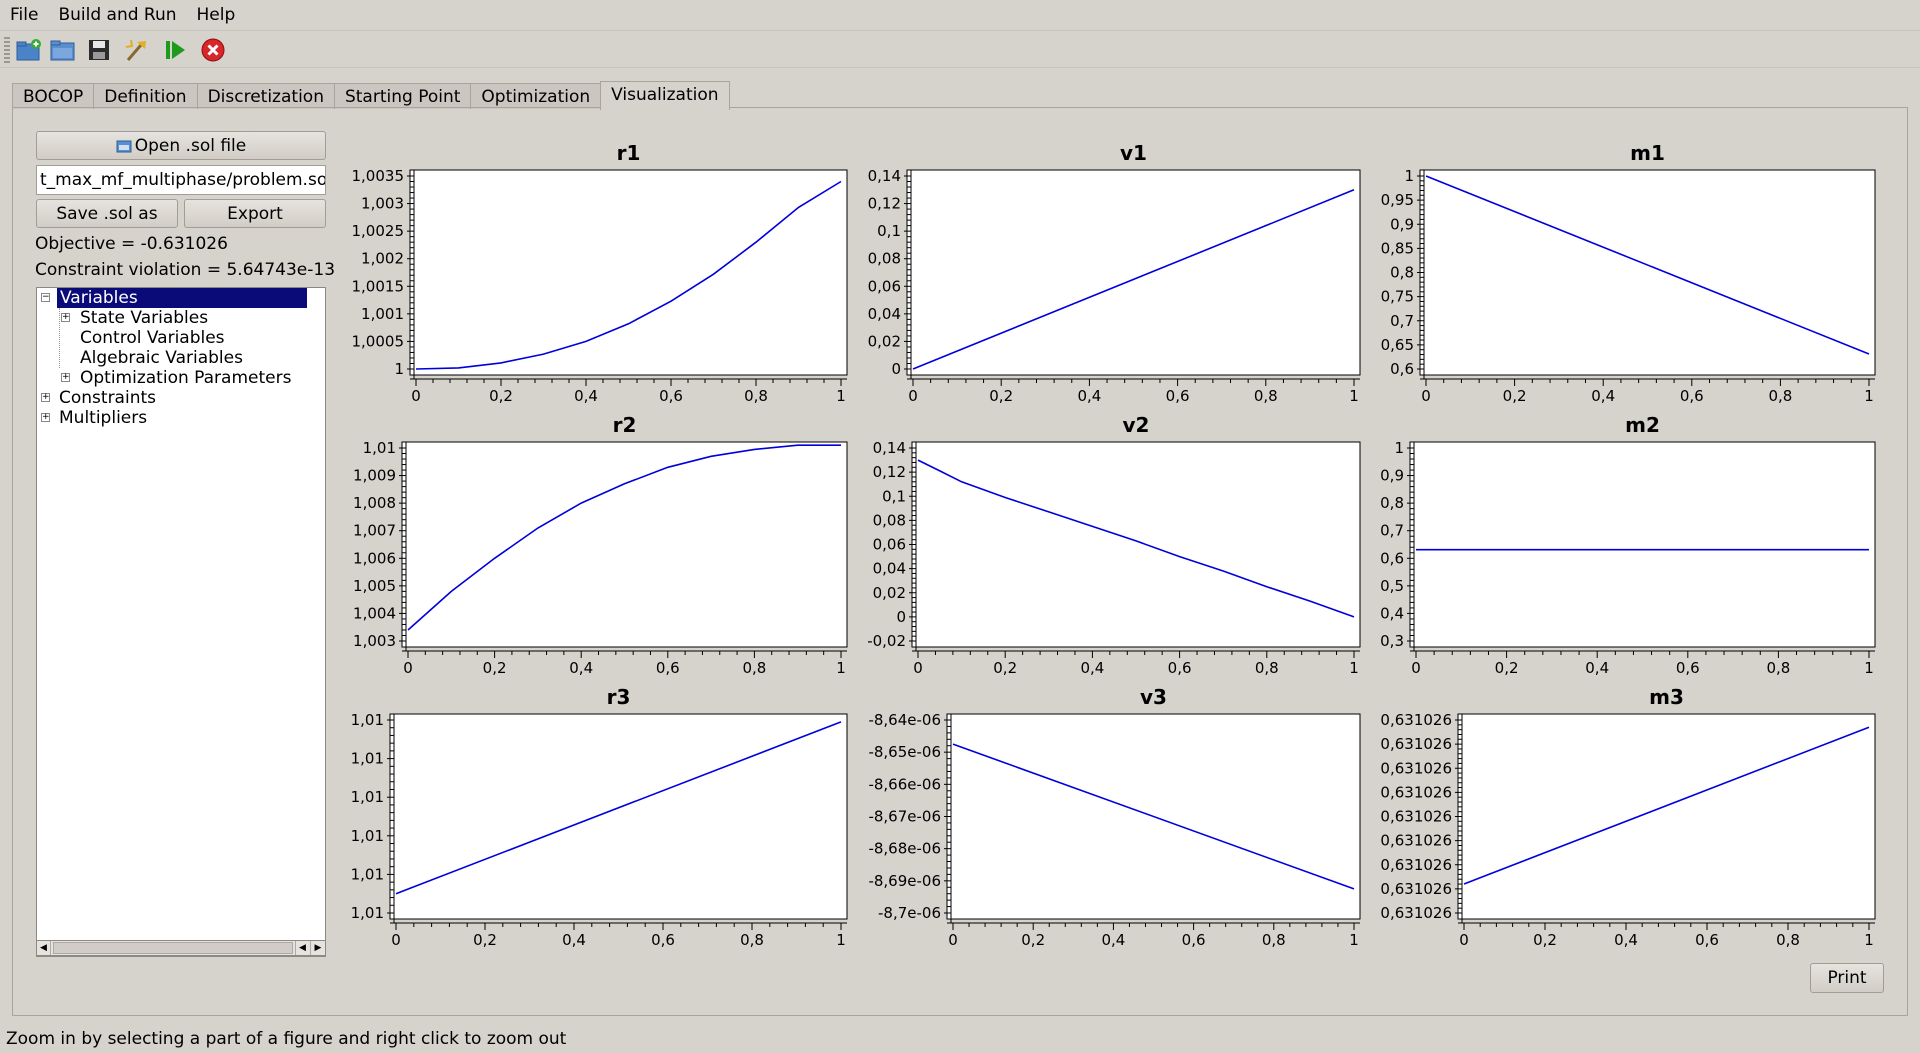 The height and width of the screenshot is (1053, 1920). I want to click on save-sol-as-label: Save .sol as, so click(107, 213).